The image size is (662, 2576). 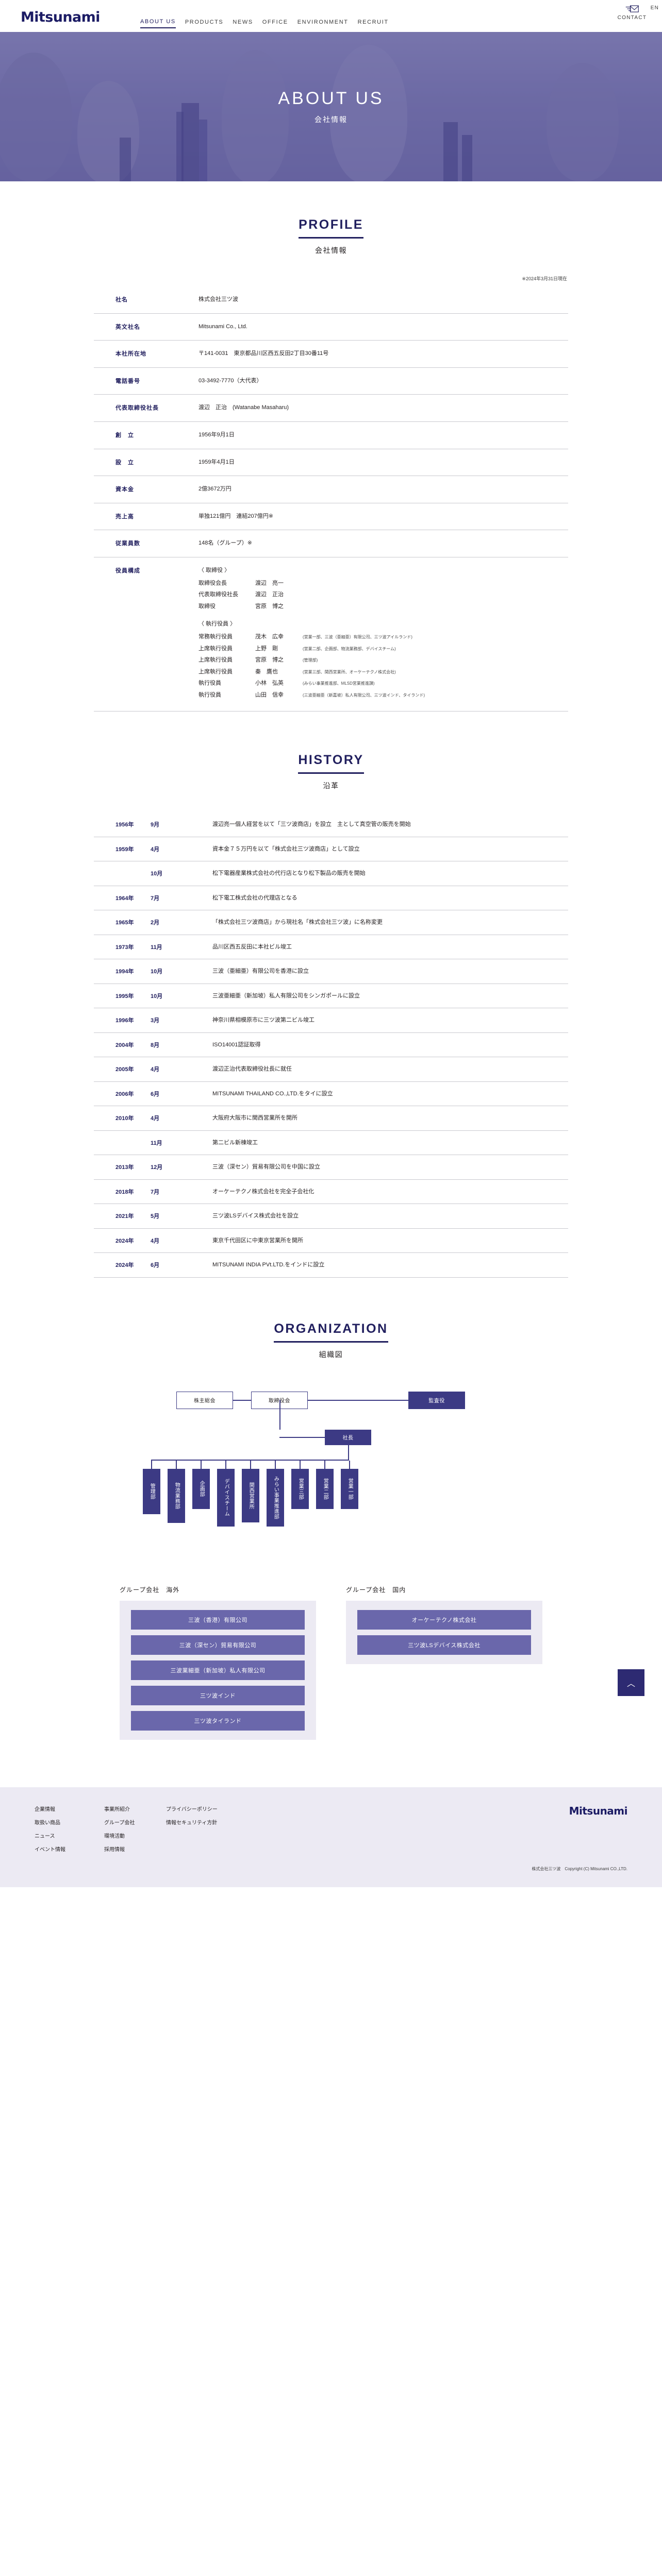 I want to click on hero-title-jp: 会社情報, so click(x=331, y=119).